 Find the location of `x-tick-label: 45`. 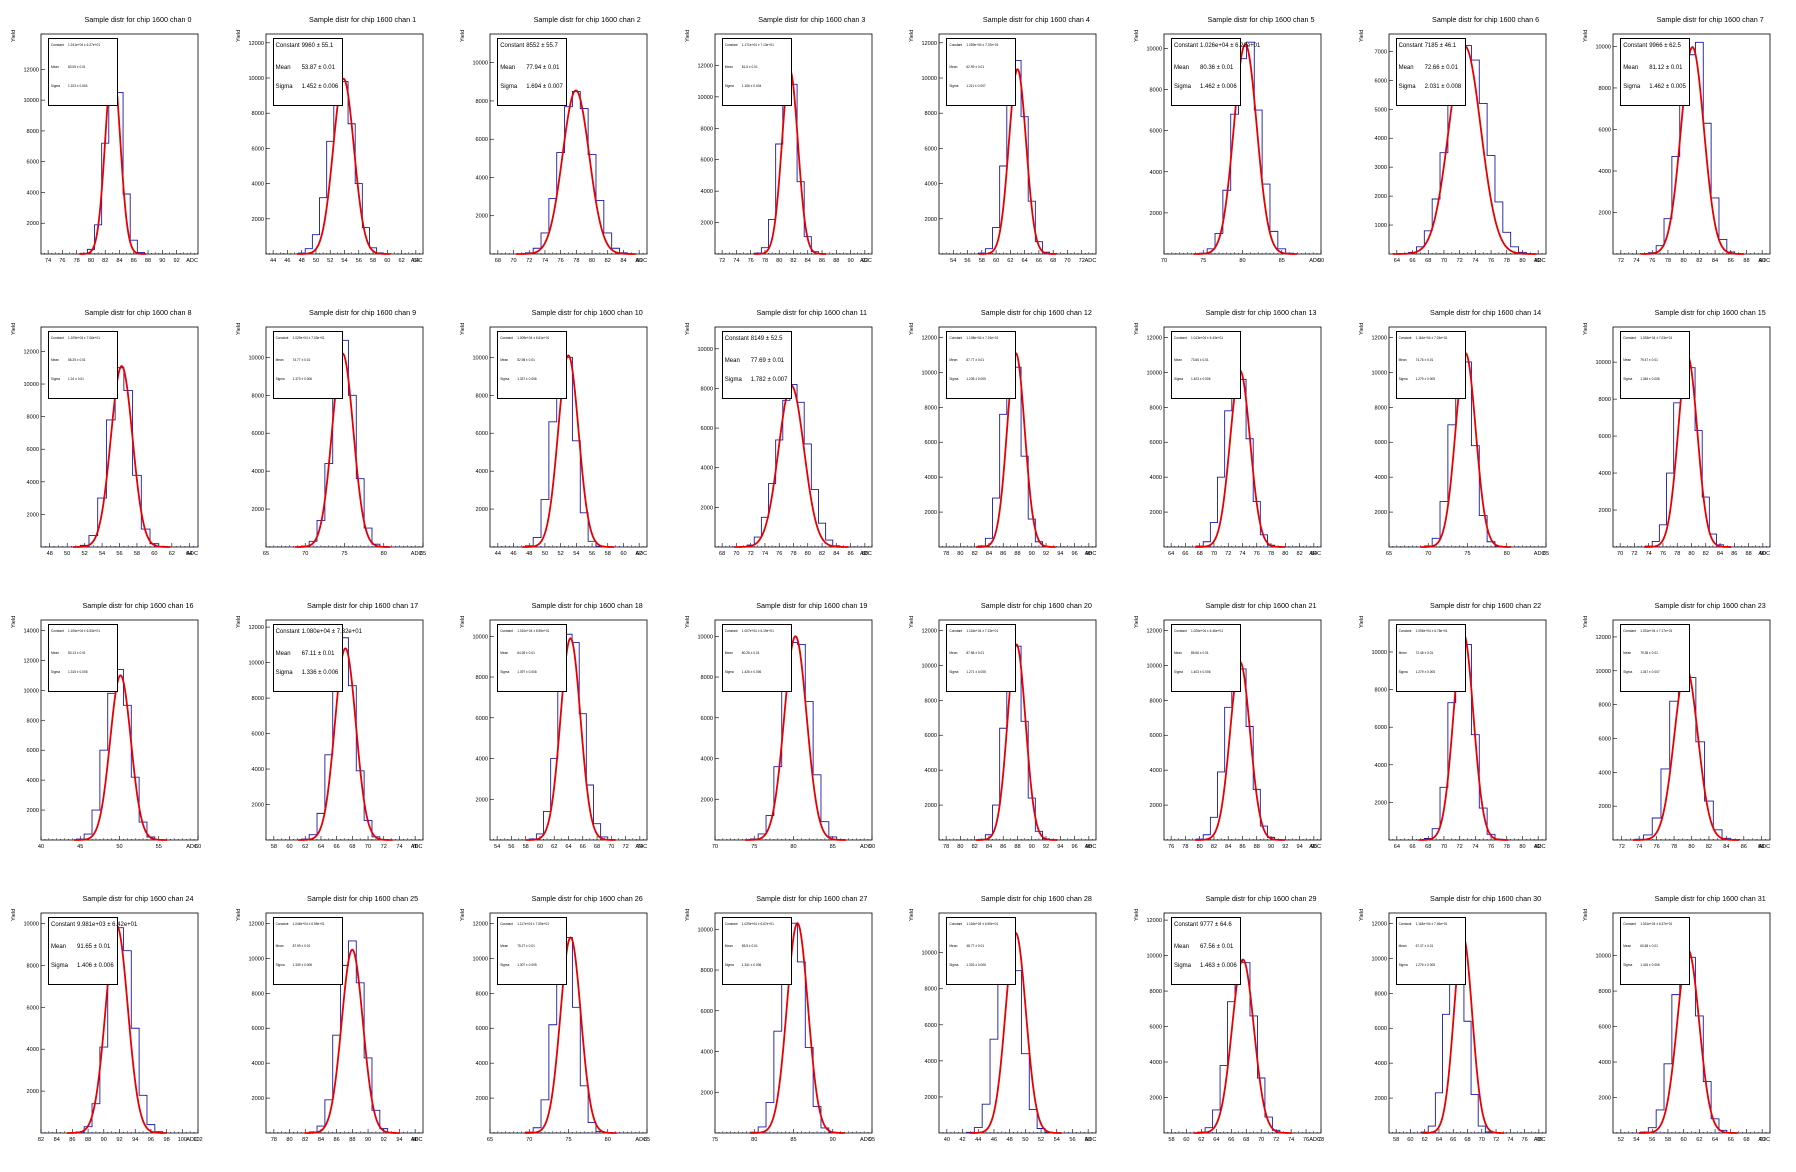

x-tick-label: 45 is located at coordinates (80, 847).